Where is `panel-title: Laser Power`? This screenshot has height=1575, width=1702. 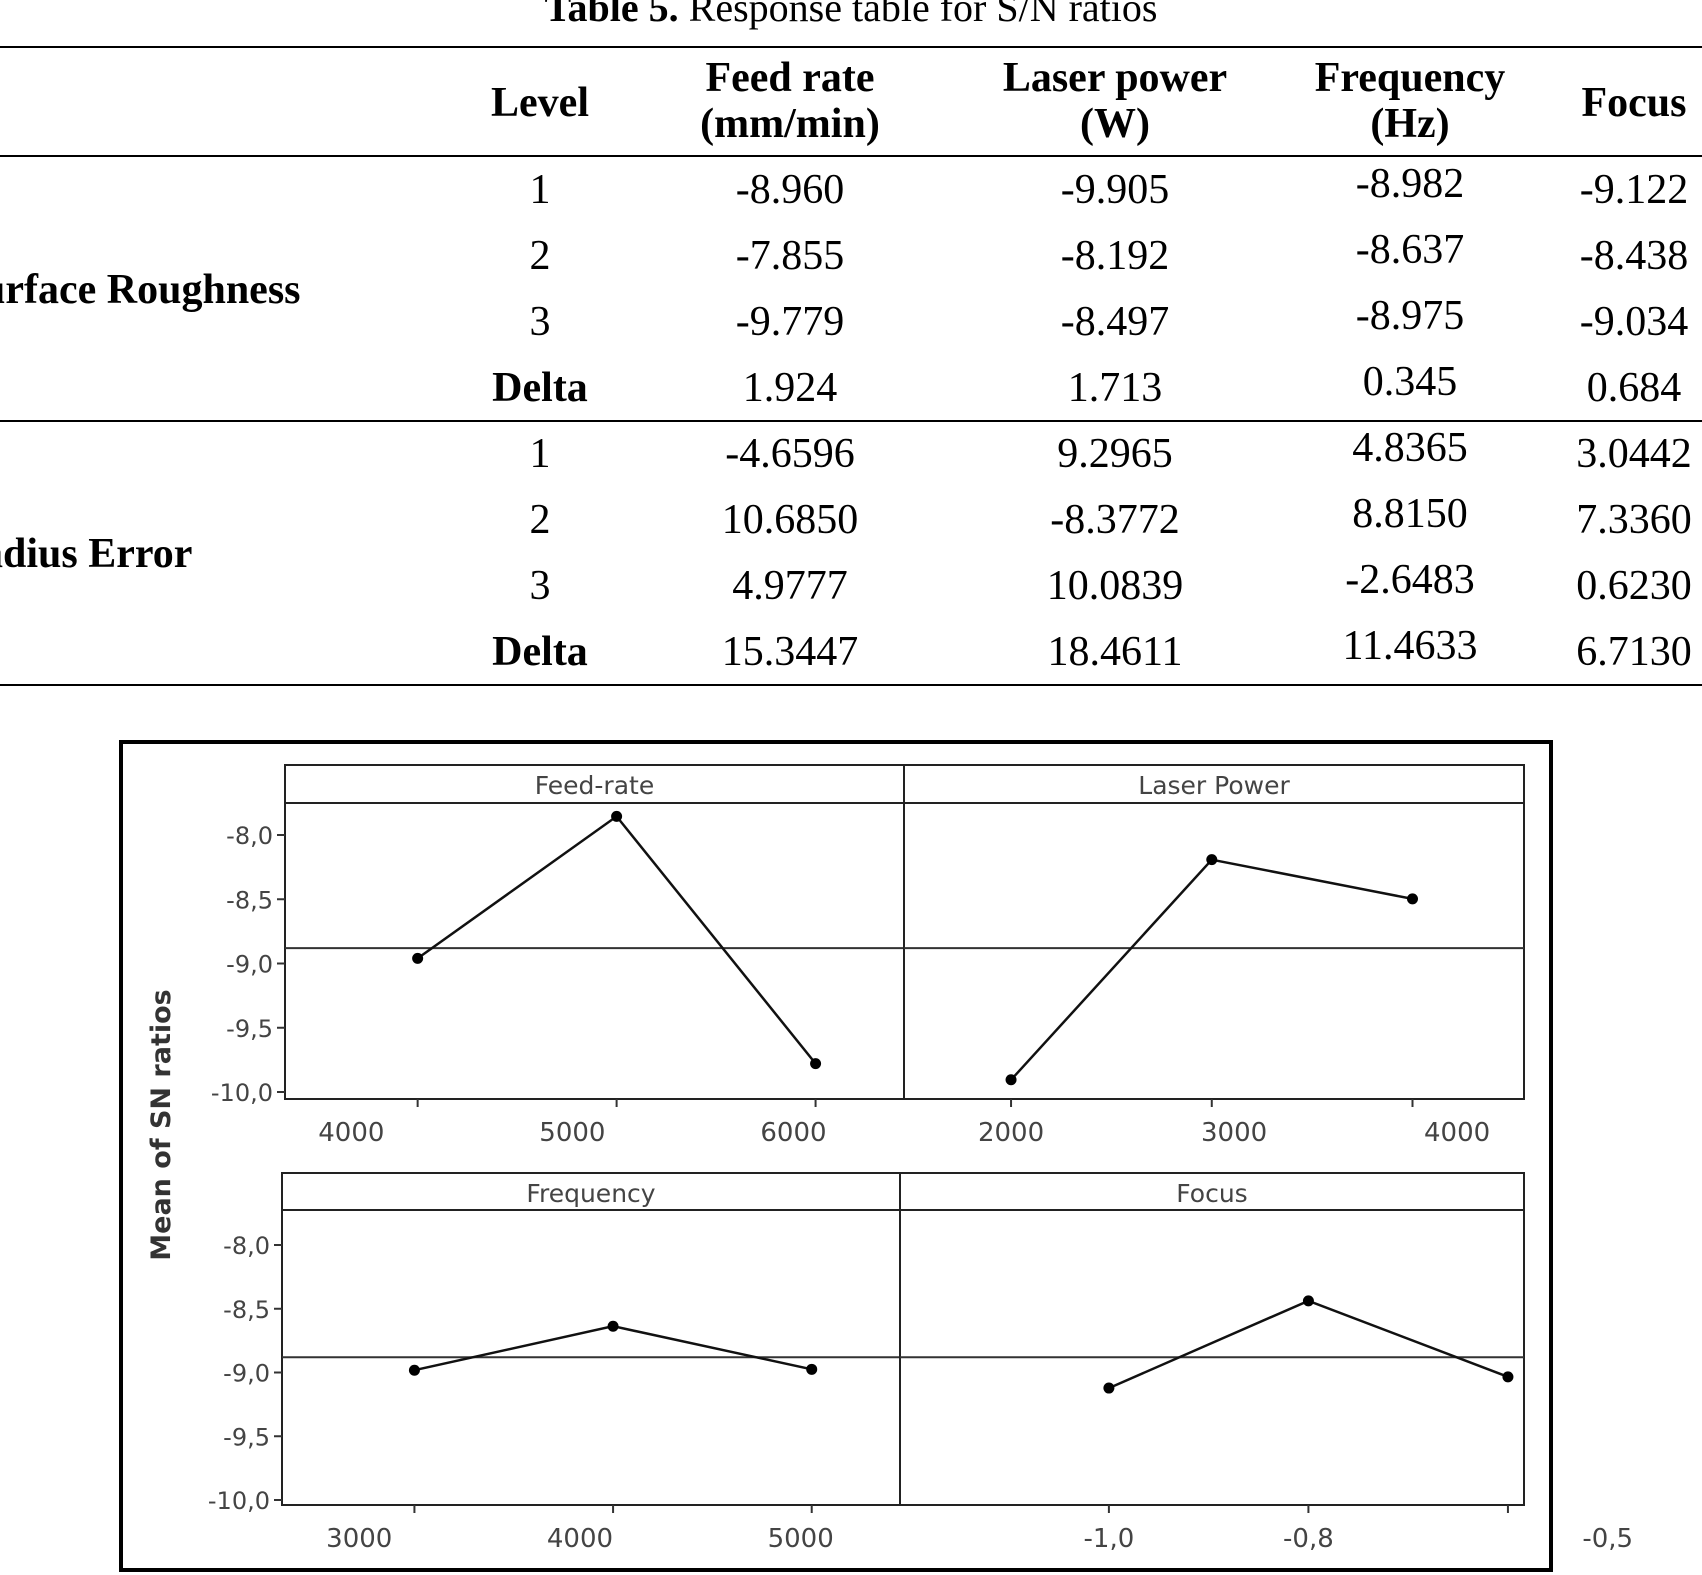
panel-title: Laser Power is located at coordinates (1214, 785).